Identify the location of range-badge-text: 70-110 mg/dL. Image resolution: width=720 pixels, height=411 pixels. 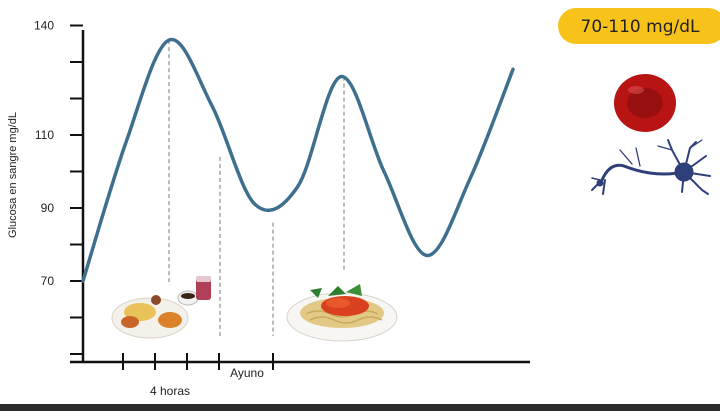
(640, 27).